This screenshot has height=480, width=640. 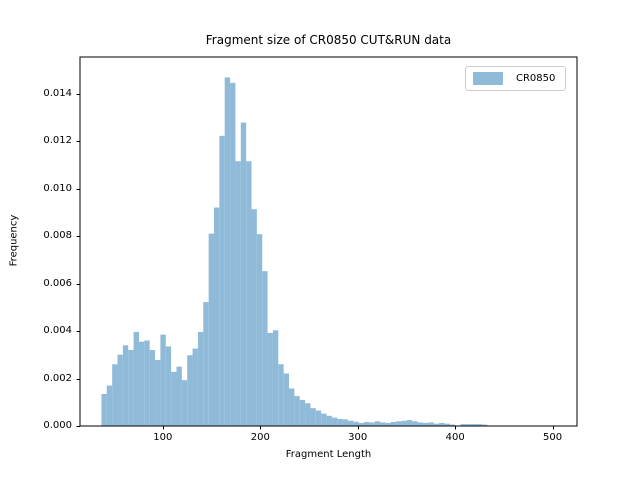 What do you see at coordinates (536, 78) in the screenshot?
I see `legend-label: CR0850` at bounding box center [536, 78].